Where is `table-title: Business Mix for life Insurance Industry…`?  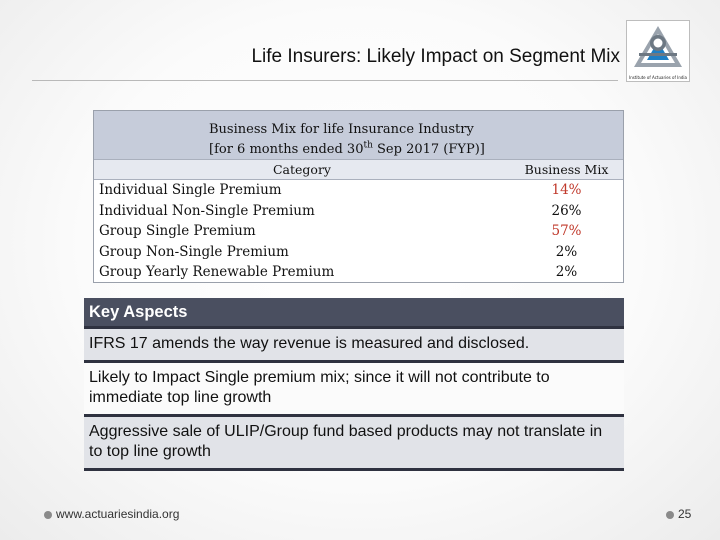
table-title: Business Mix for life Insurance Industry… is located at coordinates (347, 140).